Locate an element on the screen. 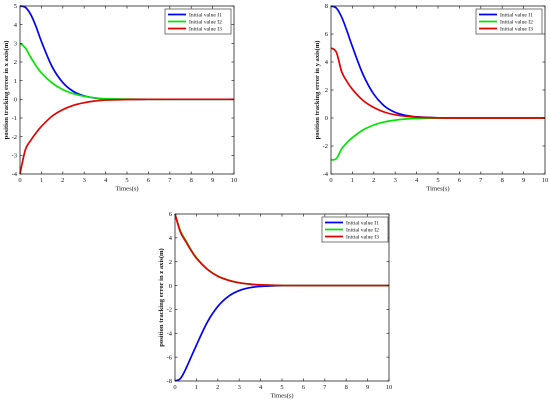 The height and width of the screenshot is (403, 550). y-tick-label: -6 is located at coordinates (170, 357).